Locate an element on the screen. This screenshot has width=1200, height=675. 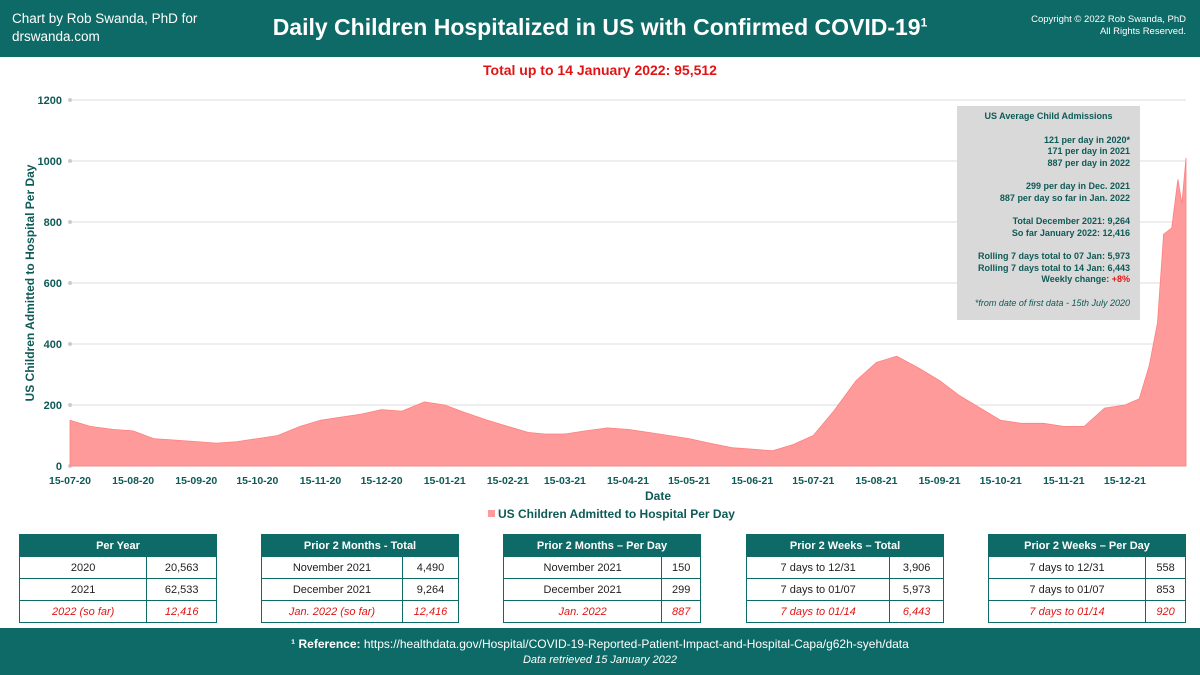
x-tick-label: 15-12-20 is located at coordinates (382, 481).